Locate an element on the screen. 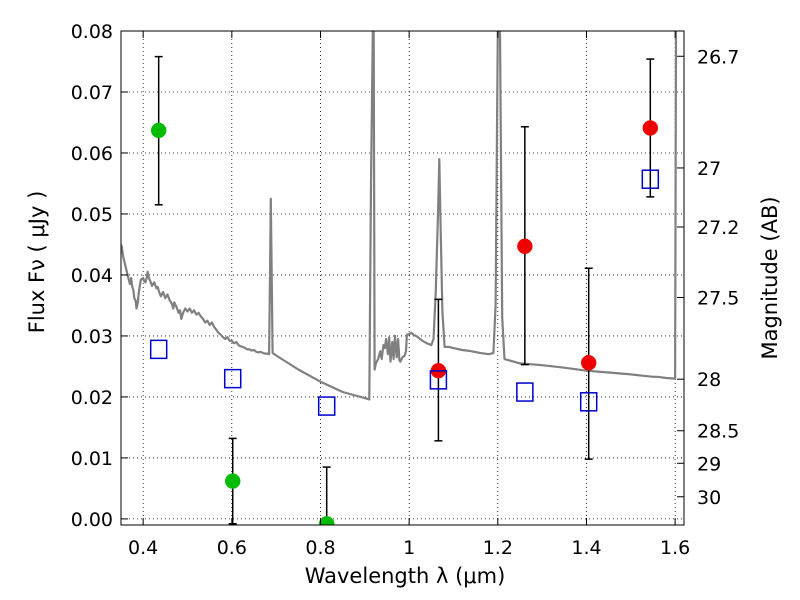  y-tick-label: 0.02 is located at coordinates (92, 398).